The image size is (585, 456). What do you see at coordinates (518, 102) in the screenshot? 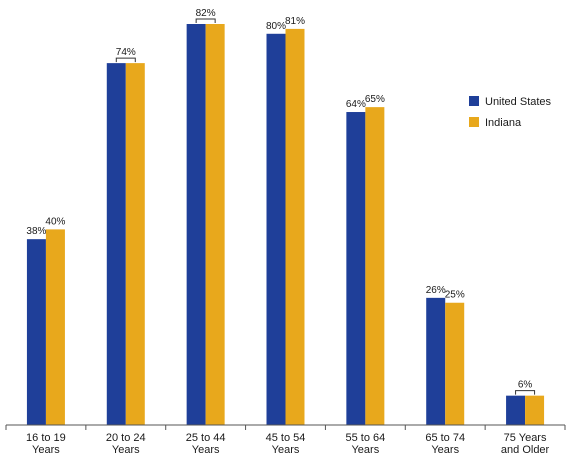
I see `legend-label-united-states: United States` at bounding box center [518, 102].